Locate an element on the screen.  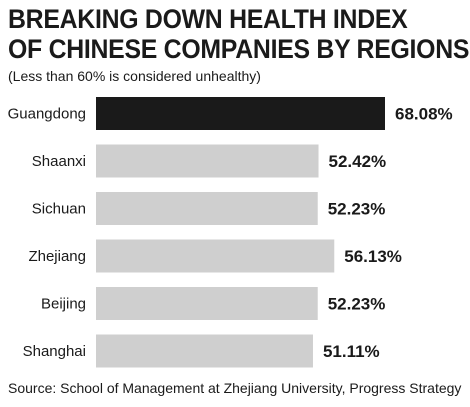
bar-shaanxi is located at coordinates (207, 161).